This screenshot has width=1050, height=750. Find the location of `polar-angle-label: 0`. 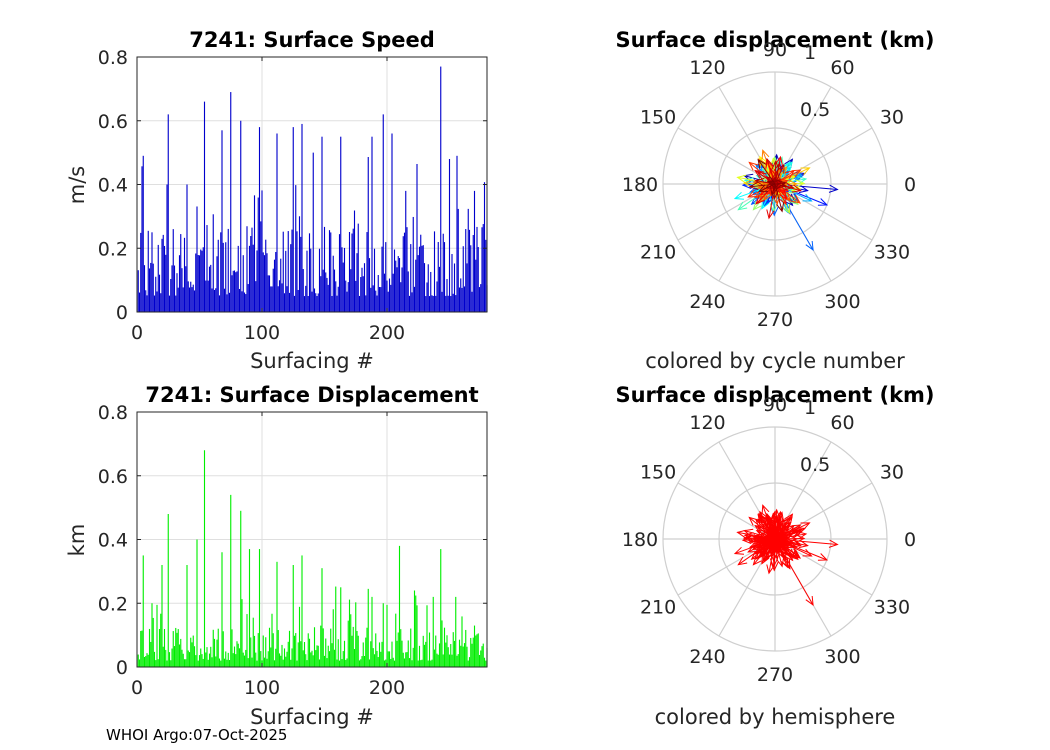

polar-angle-label: 0 is located at coordinates (910, 540).